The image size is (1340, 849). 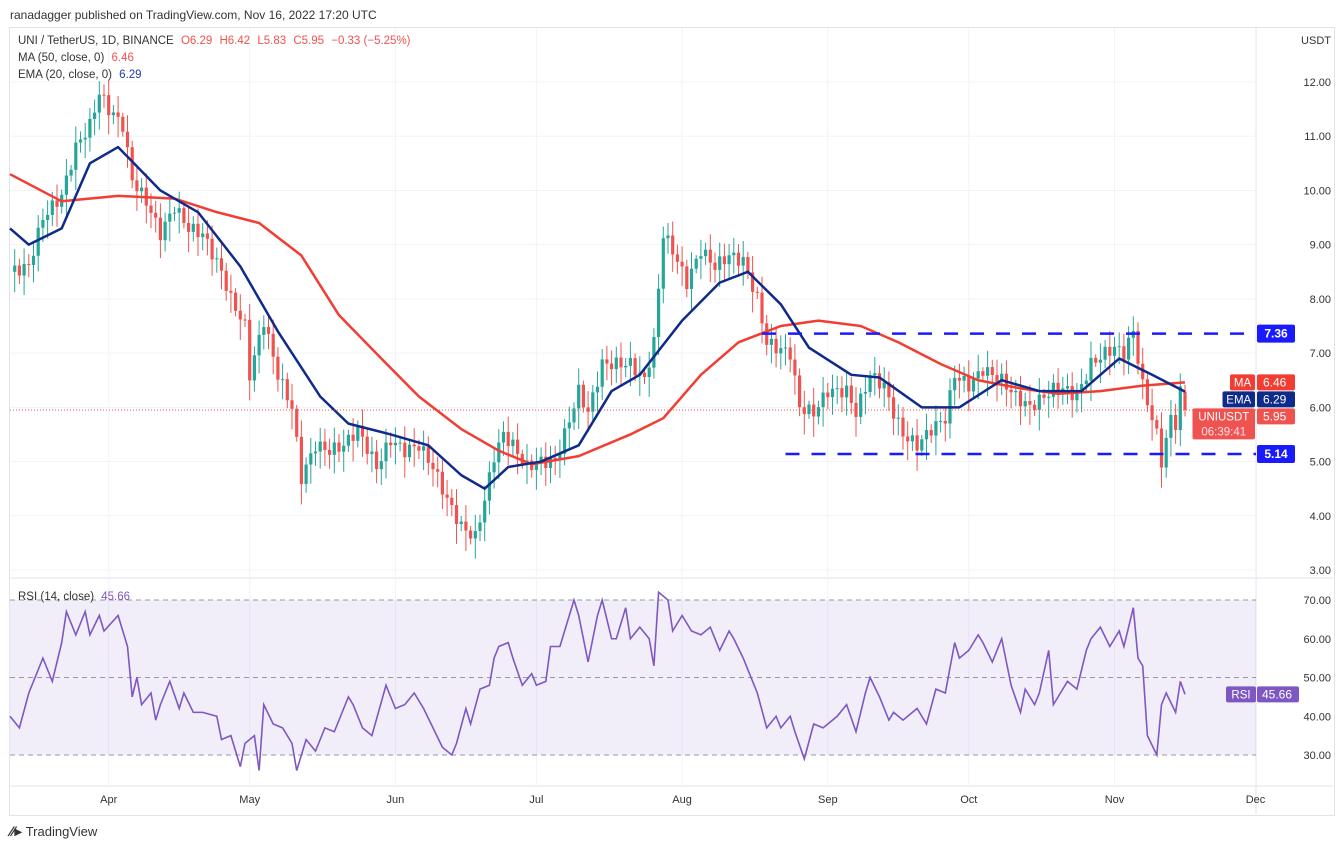 I want to click on rsi-tick-label: 60.00, so click(x=1317, y=640).